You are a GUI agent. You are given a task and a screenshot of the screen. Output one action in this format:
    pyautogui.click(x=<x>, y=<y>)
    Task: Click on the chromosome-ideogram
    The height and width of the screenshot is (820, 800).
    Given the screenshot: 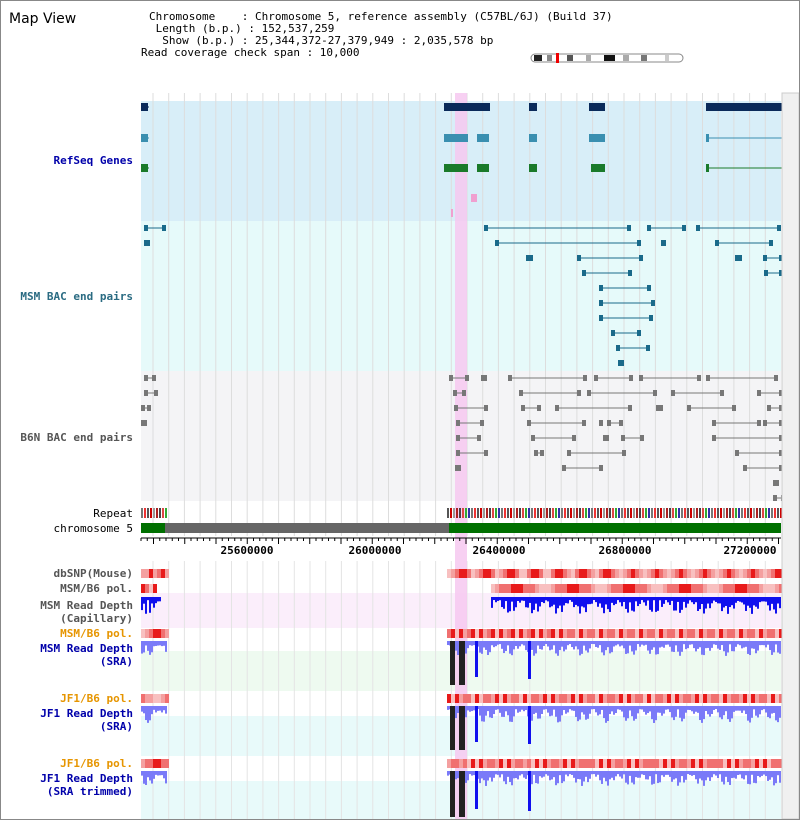 What is the action you would take?
    pyautogui.click(x=400, y=36)
    